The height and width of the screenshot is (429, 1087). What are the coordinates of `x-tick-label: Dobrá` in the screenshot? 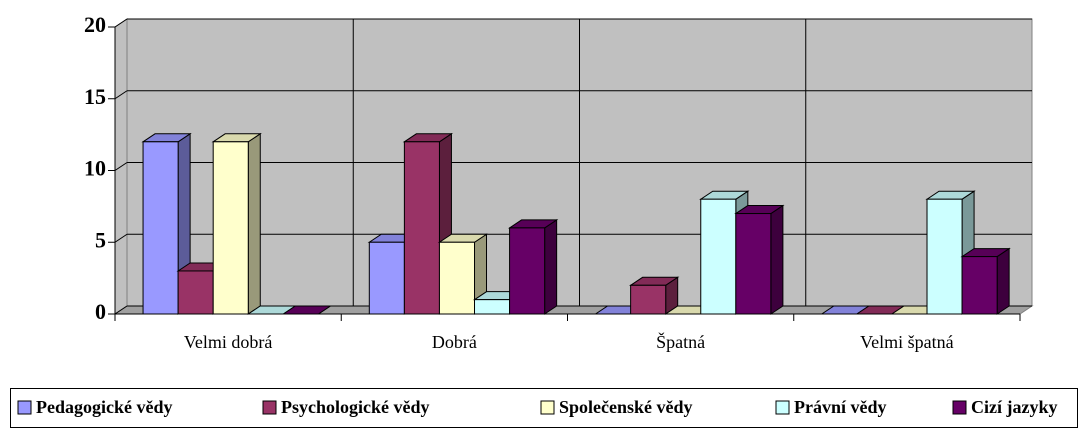 It's located at (454, 342).